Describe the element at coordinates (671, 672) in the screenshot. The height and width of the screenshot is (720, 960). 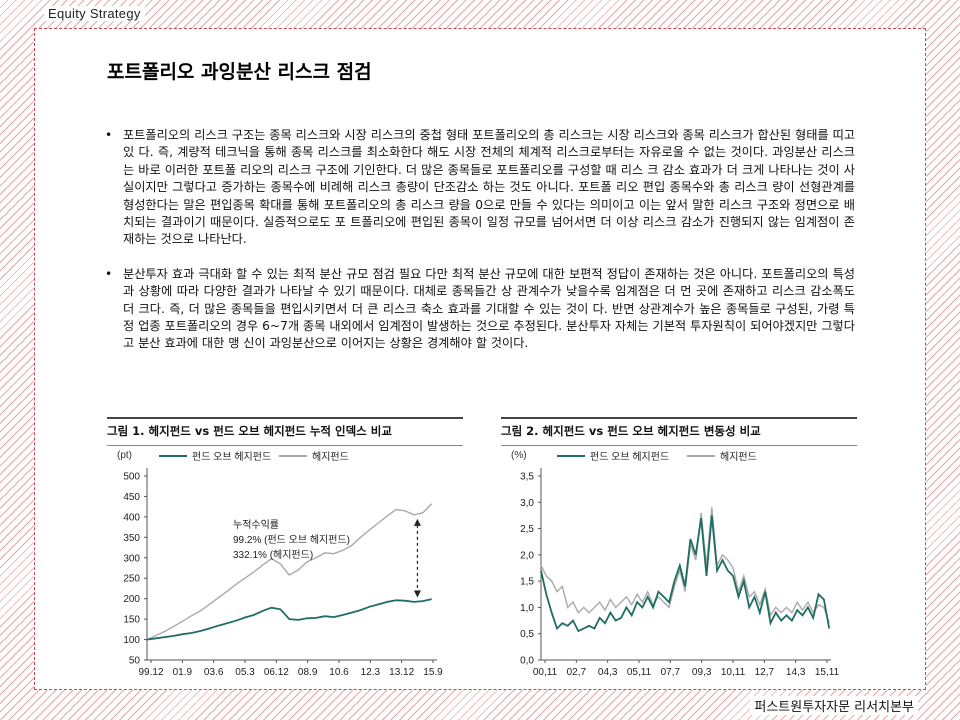
I see `x-tick-label: 07,7` at that location.